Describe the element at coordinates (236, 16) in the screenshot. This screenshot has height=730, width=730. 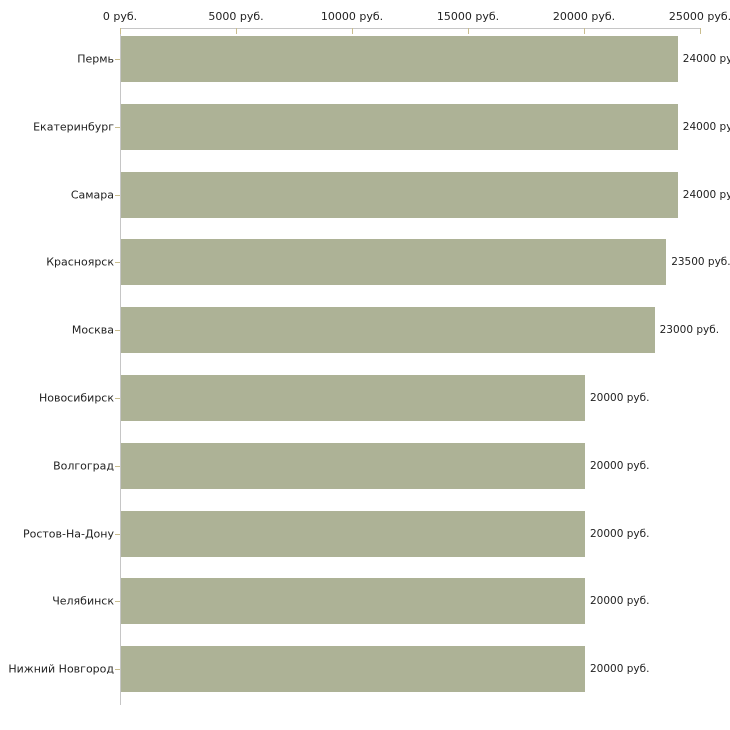
I see `x-tick-label: 5000 руб.` at that location.